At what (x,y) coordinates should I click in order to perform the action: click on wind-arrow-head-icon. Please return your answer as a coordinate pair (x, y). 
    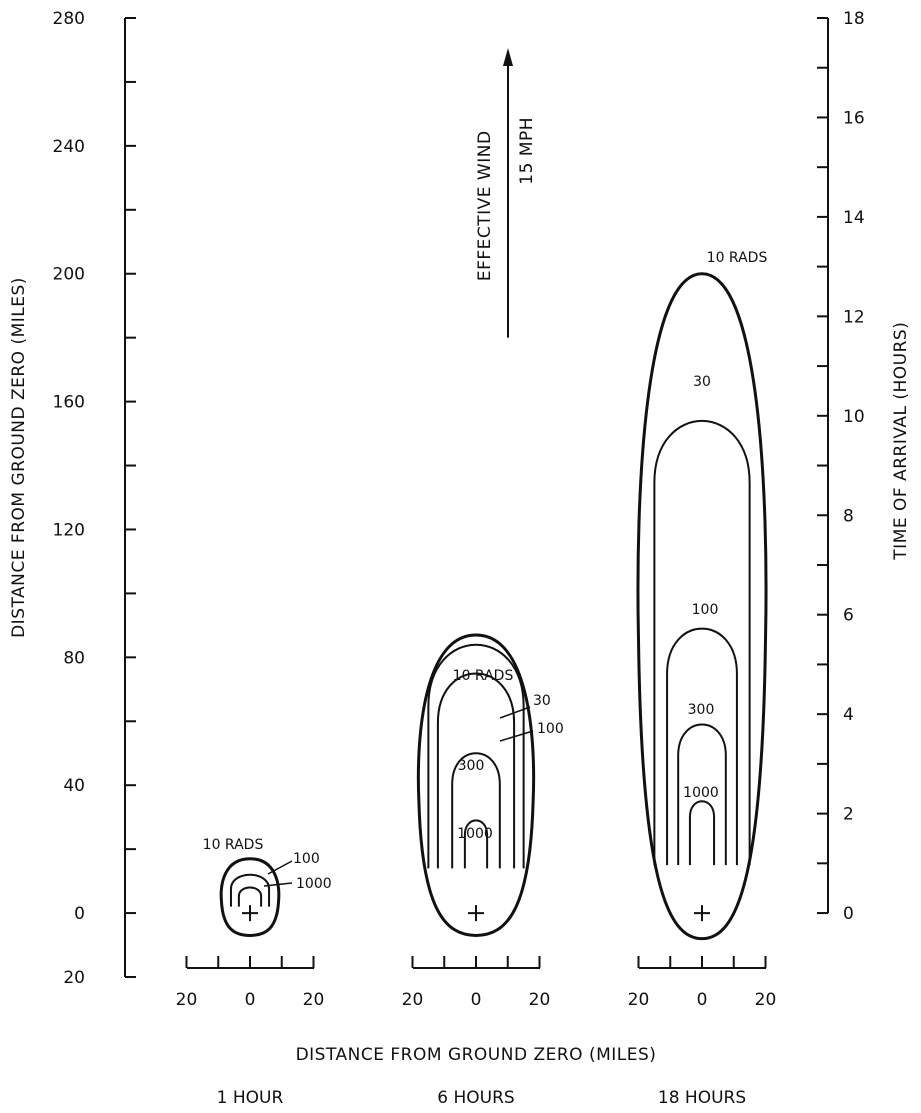
    Looking at the image, I should click on (508, 56).